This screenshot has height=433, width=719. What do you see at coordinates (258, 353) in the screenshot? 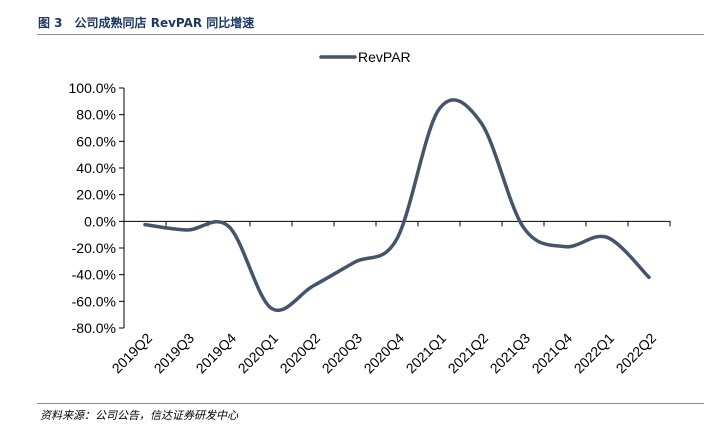
I see `x-tick-label: 2020Q1` at bounding box center [258, 353].